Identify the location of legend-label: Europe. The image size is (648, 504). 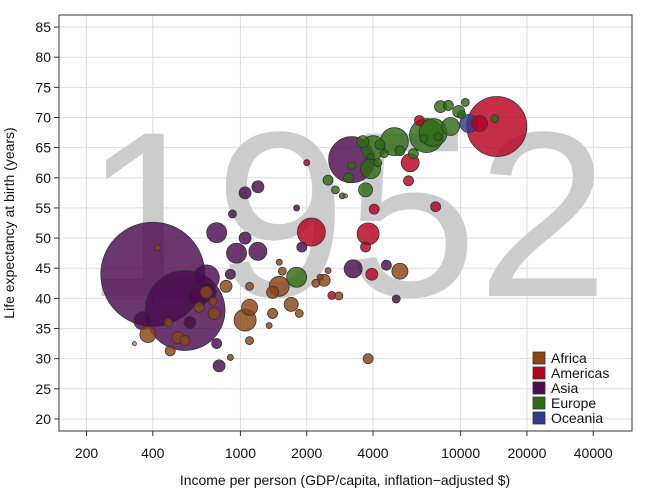
(573, 403).